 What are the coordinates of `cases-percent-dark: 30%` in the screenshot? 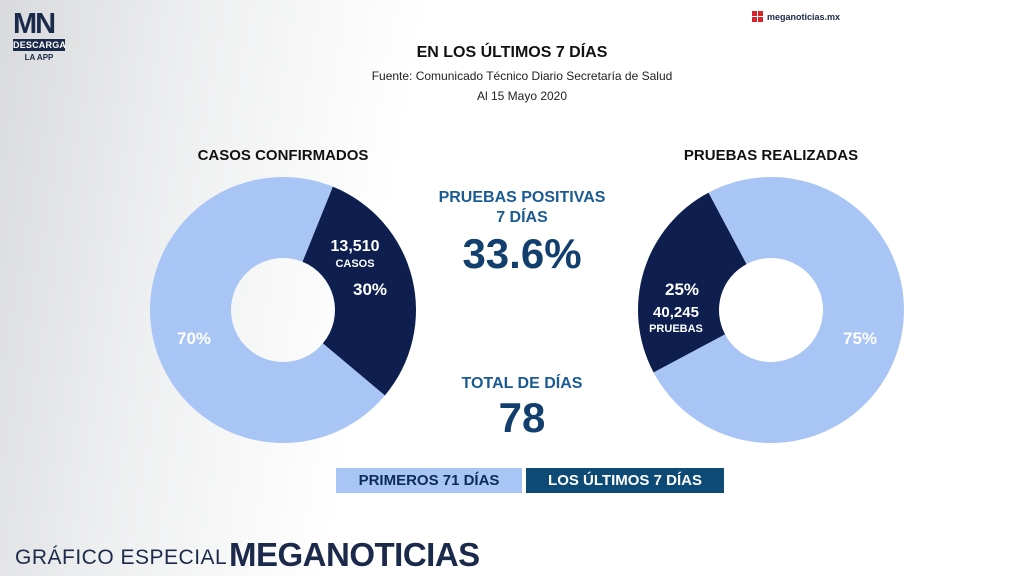 It's located at (370, 289).